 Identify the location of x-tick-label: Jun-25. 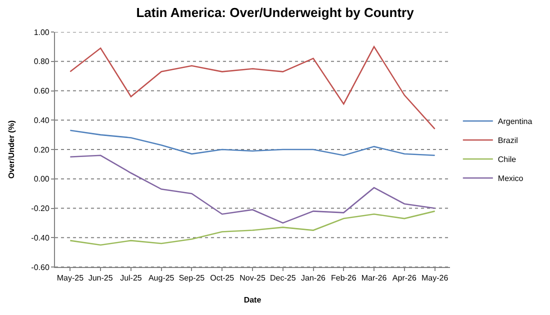
(101, 278).